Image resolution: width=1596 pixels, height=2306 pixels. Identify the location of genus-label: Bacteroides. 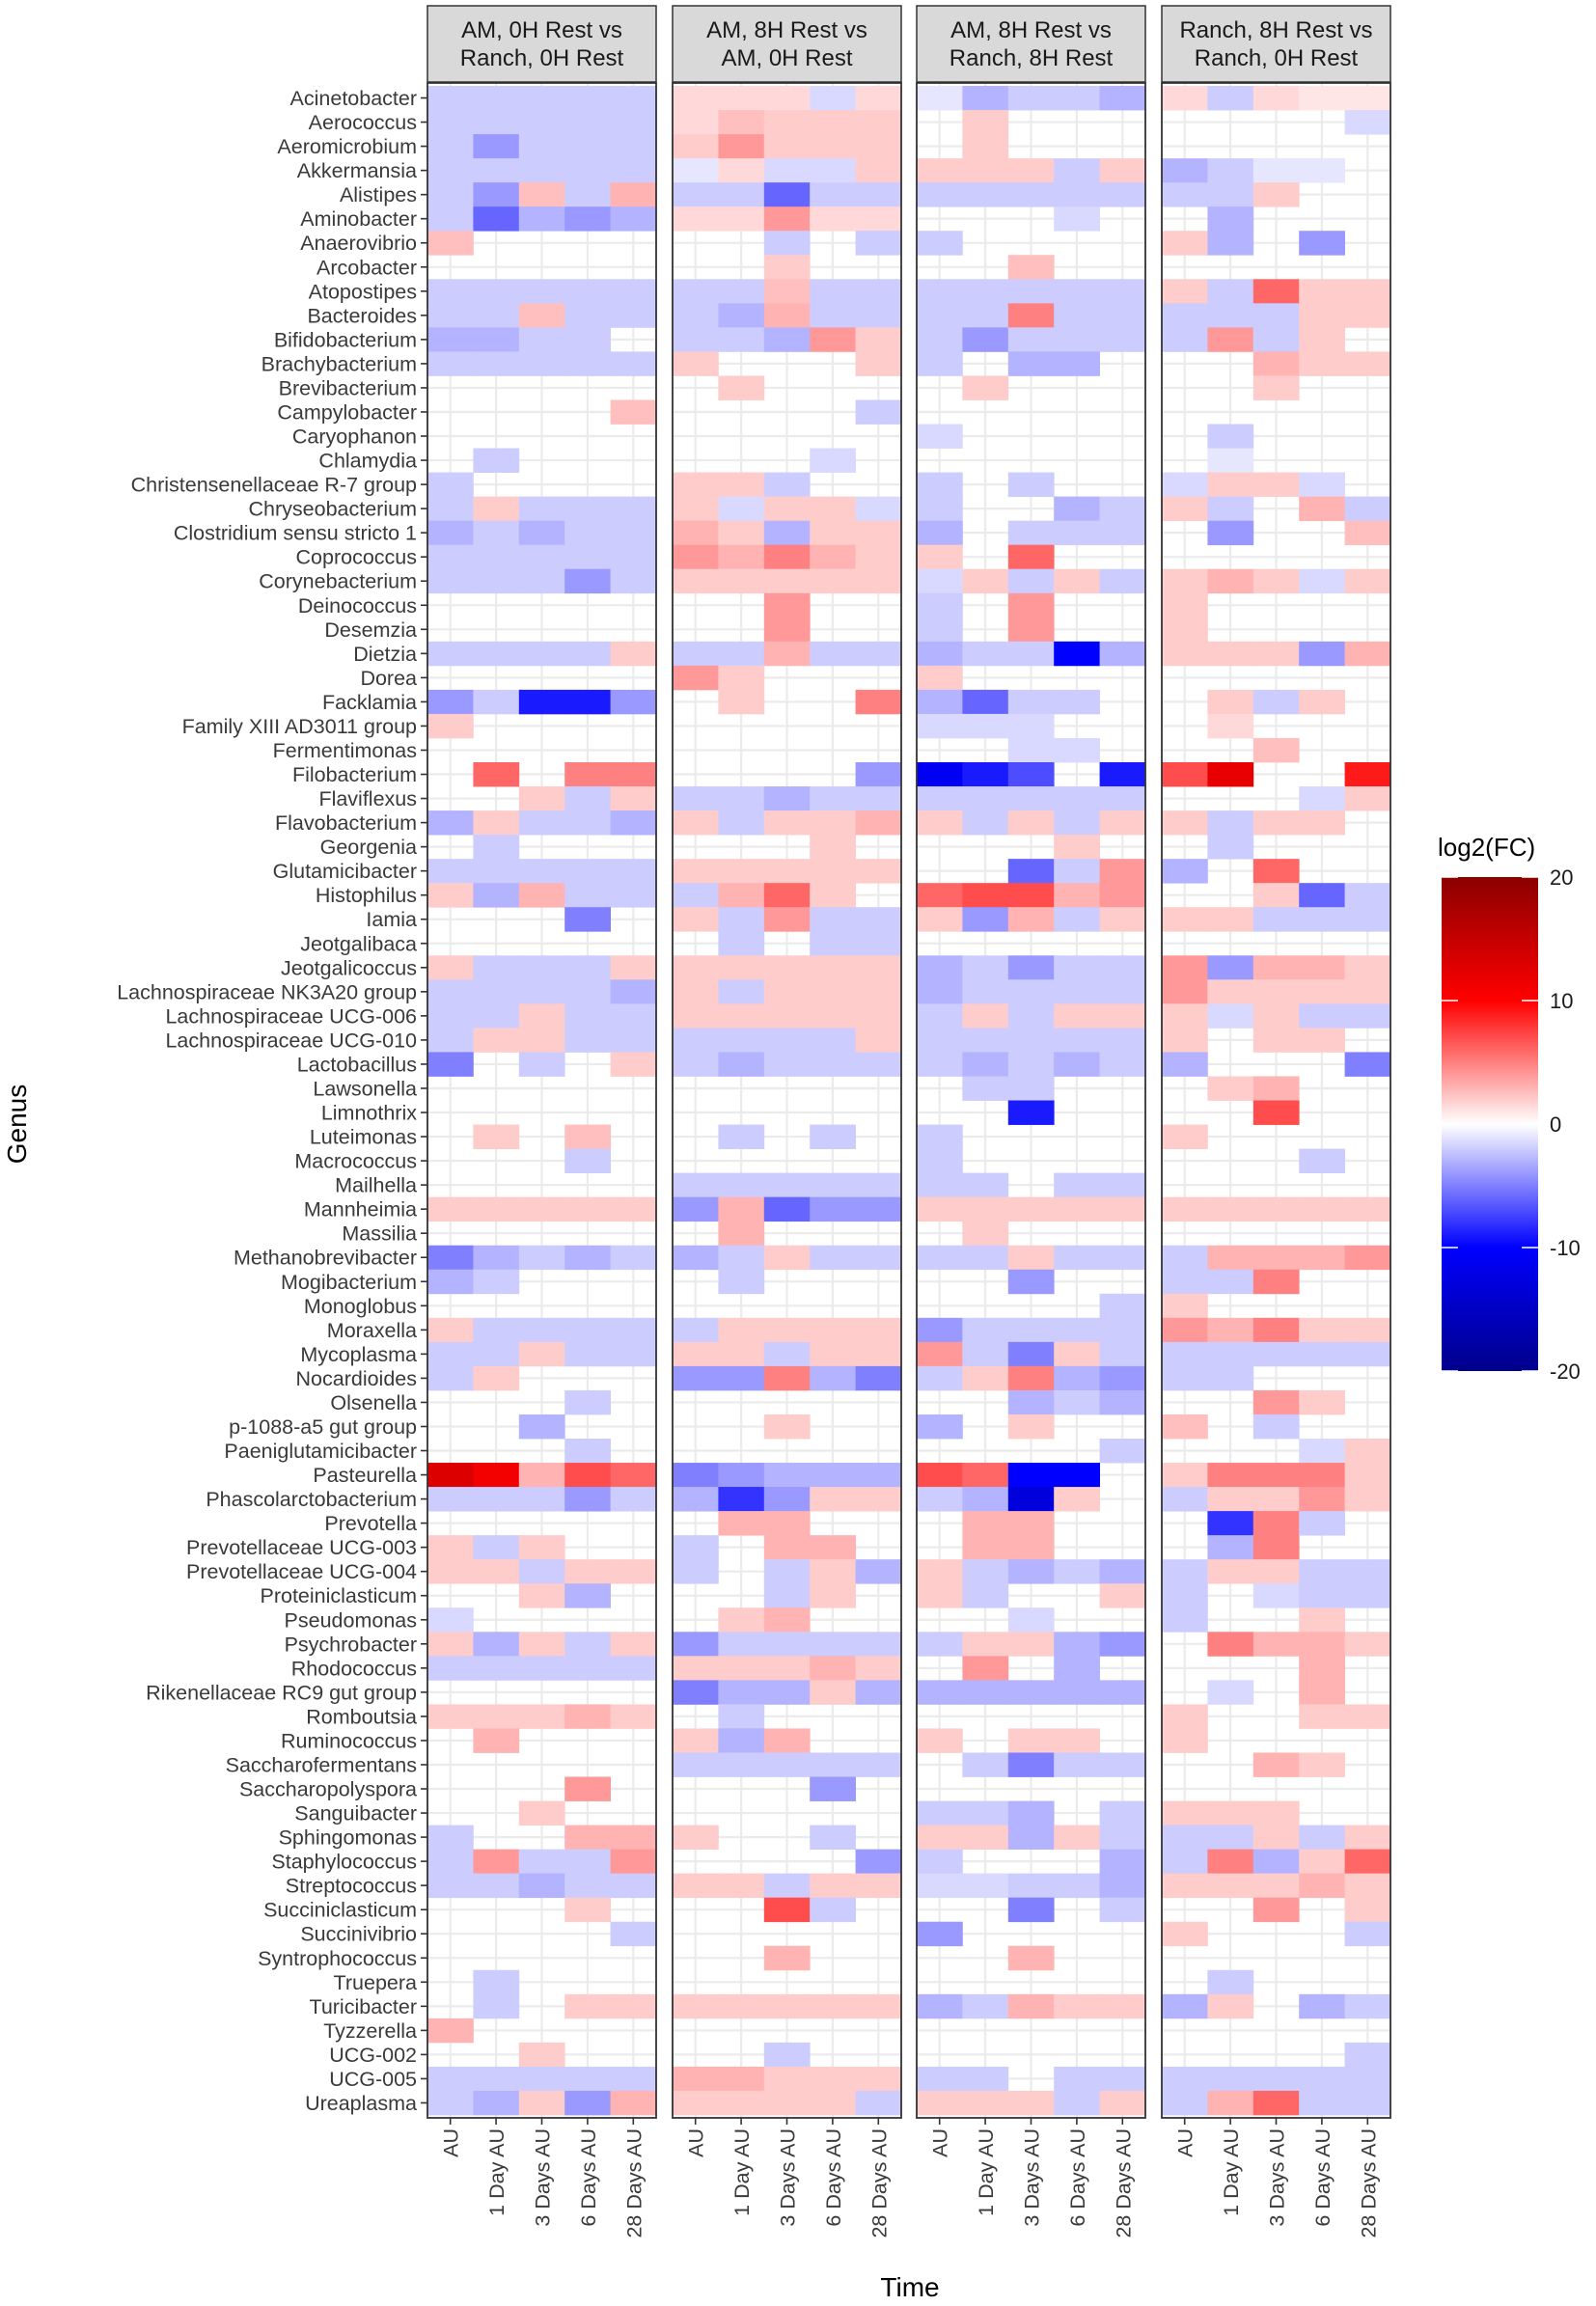
(362, 315).